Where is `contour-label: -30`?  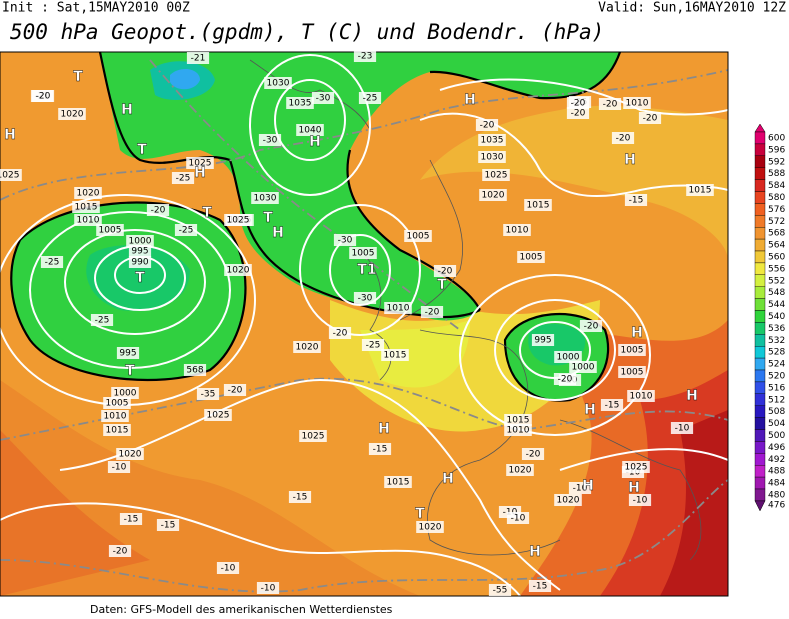
contour-label: -30 is located at coordinates (323, 99).